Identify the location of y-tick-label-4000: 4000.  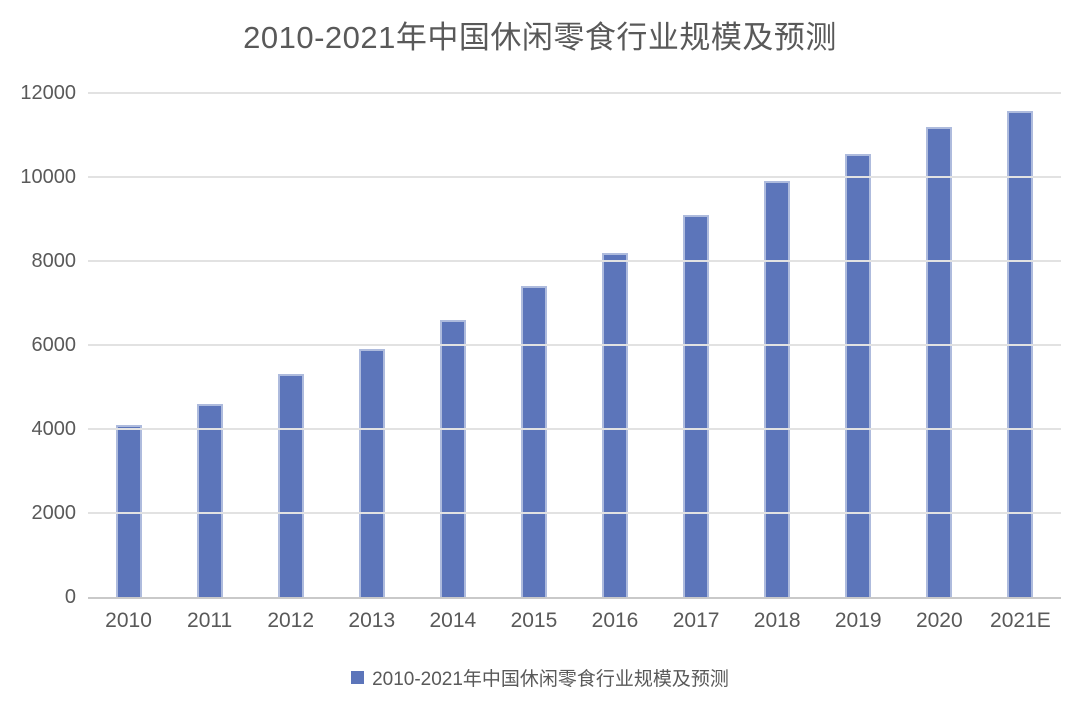
(54, 429).